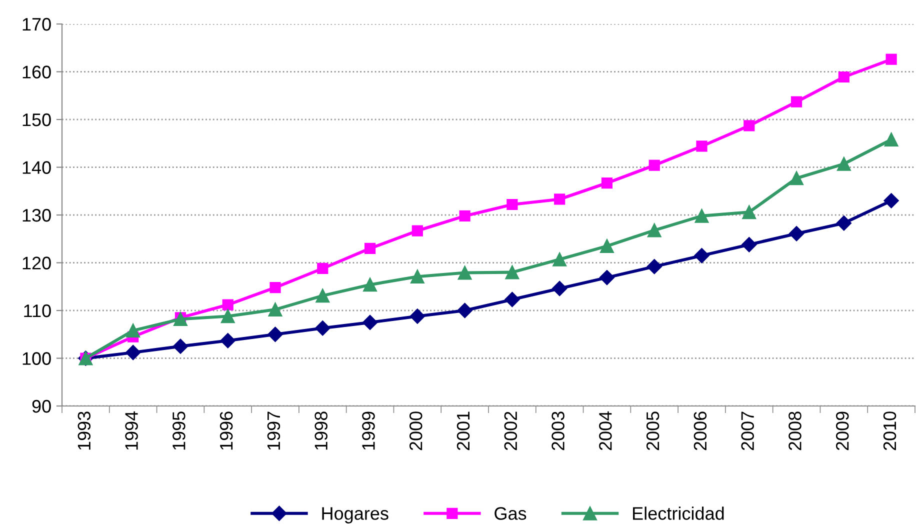 This screenshot has width=920, height=527. I want to click on y-tick-label: 150, so click(36, 119).